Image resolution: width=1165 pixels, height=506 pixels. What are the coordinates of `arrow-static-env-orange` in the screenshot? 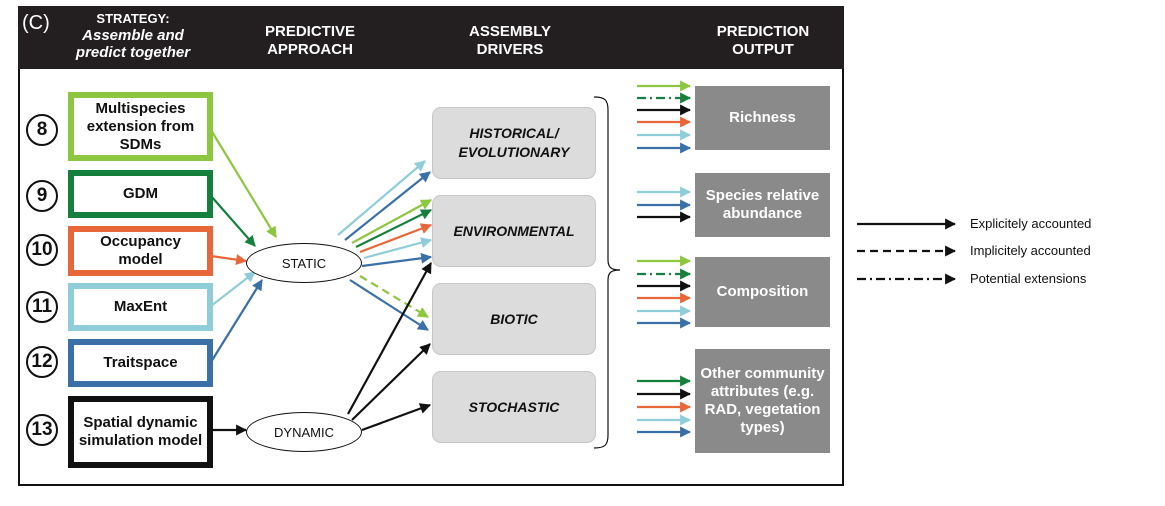 It's located at (396, 238).